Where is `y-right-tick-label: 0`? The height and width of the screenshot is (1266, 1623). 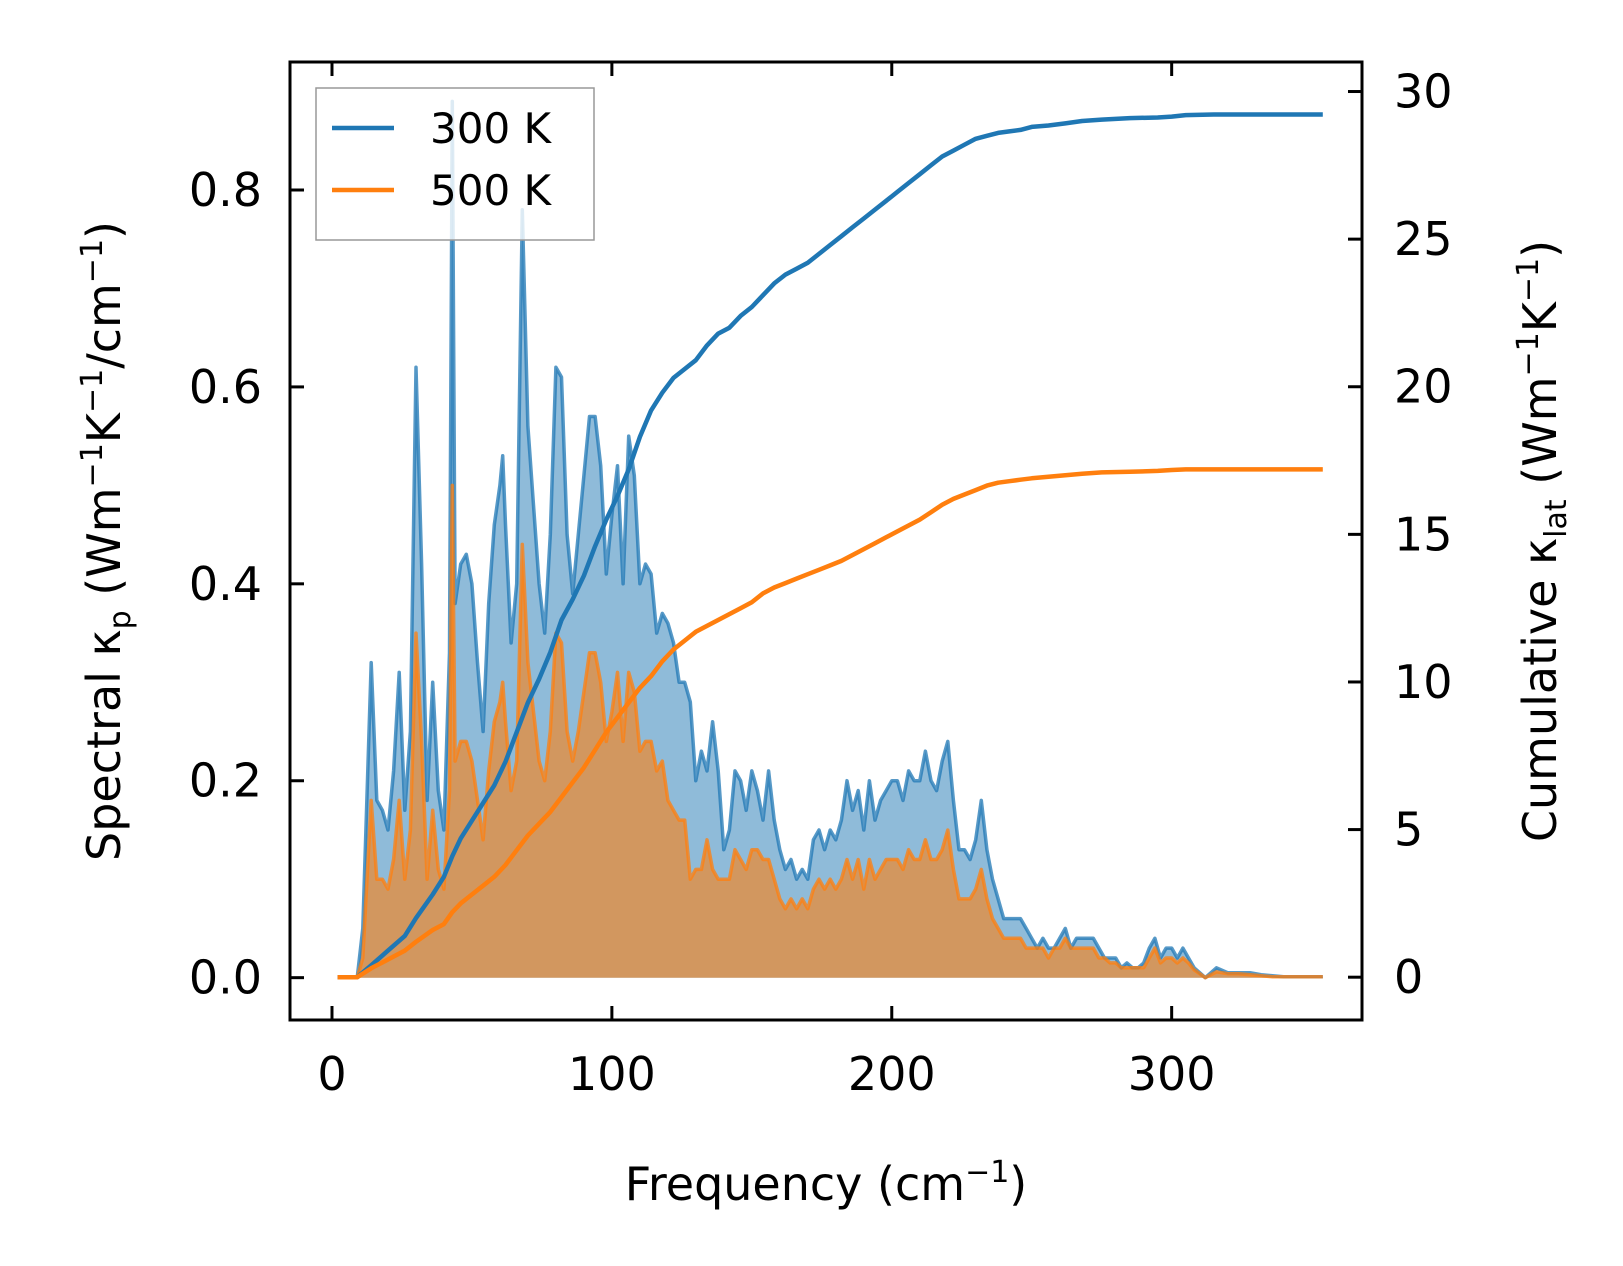 y-right-tick-label: 0 is located at coordinates (1408, 977).